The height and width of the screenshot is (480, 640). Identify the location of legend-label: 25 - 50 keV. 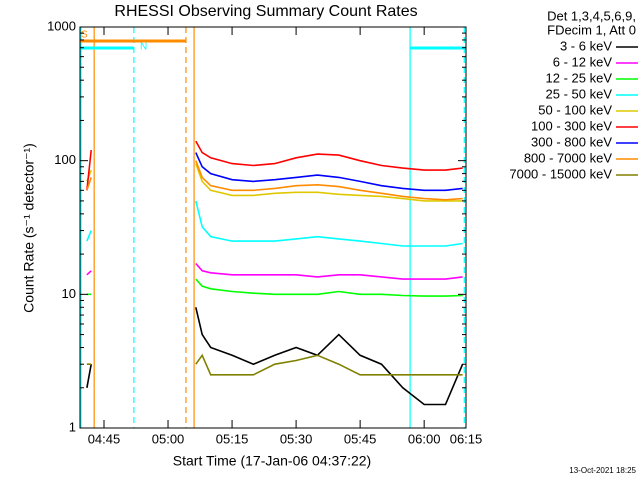
(579, 93).